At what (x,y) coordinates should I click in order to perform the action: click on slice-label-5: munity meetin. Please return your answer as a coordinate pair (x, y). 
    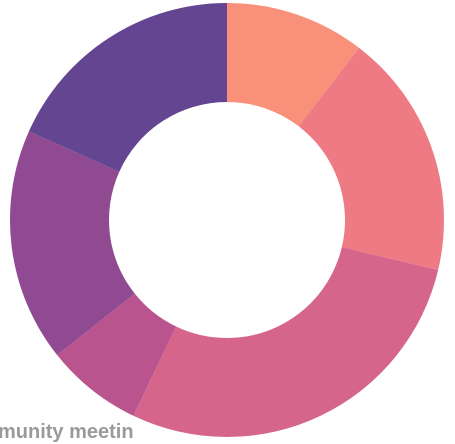
    Looking at the image, I should click on (67, 432).